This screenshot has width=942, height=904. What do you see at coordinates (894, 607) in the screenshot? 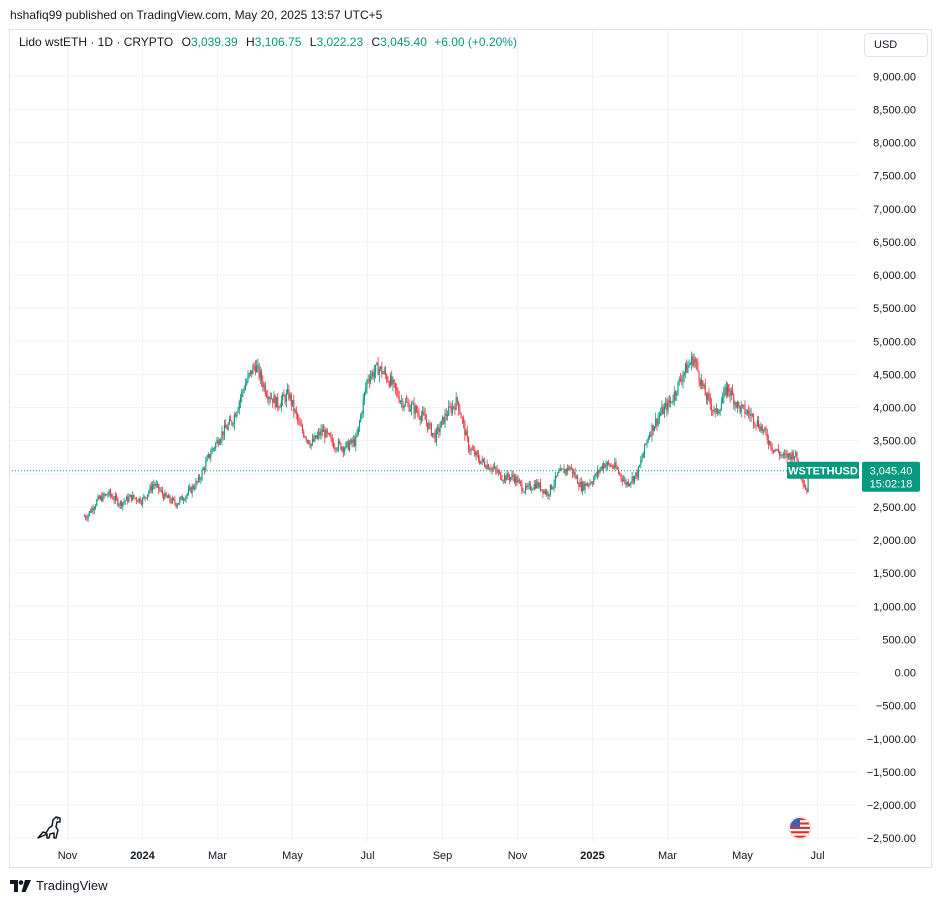
I see `y-tick-label: 1,000.00` at bounding box center [894, 607].